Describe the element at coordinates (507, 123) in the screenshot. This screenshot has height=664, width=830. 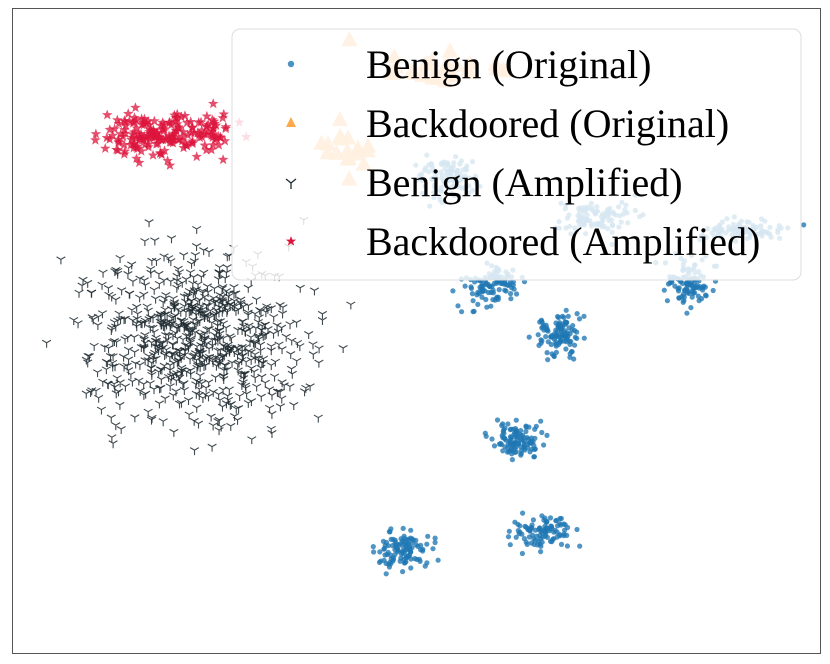
I see `legend-entry-backdoored-original: Backdoored (Original)` at that location.